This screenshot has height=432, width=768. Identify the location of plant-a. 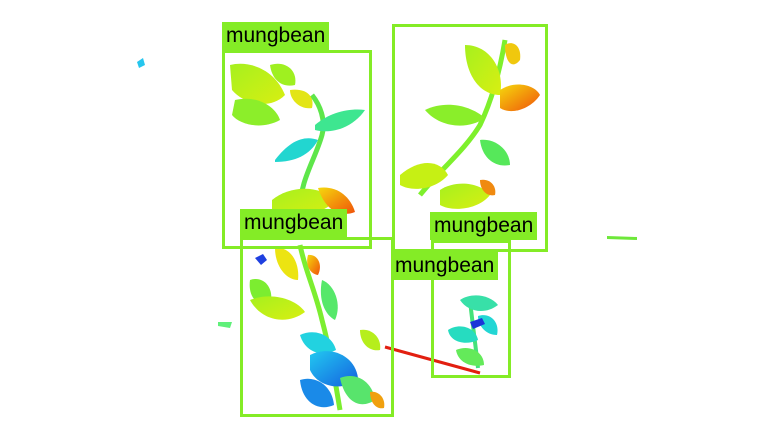
(297, 139).